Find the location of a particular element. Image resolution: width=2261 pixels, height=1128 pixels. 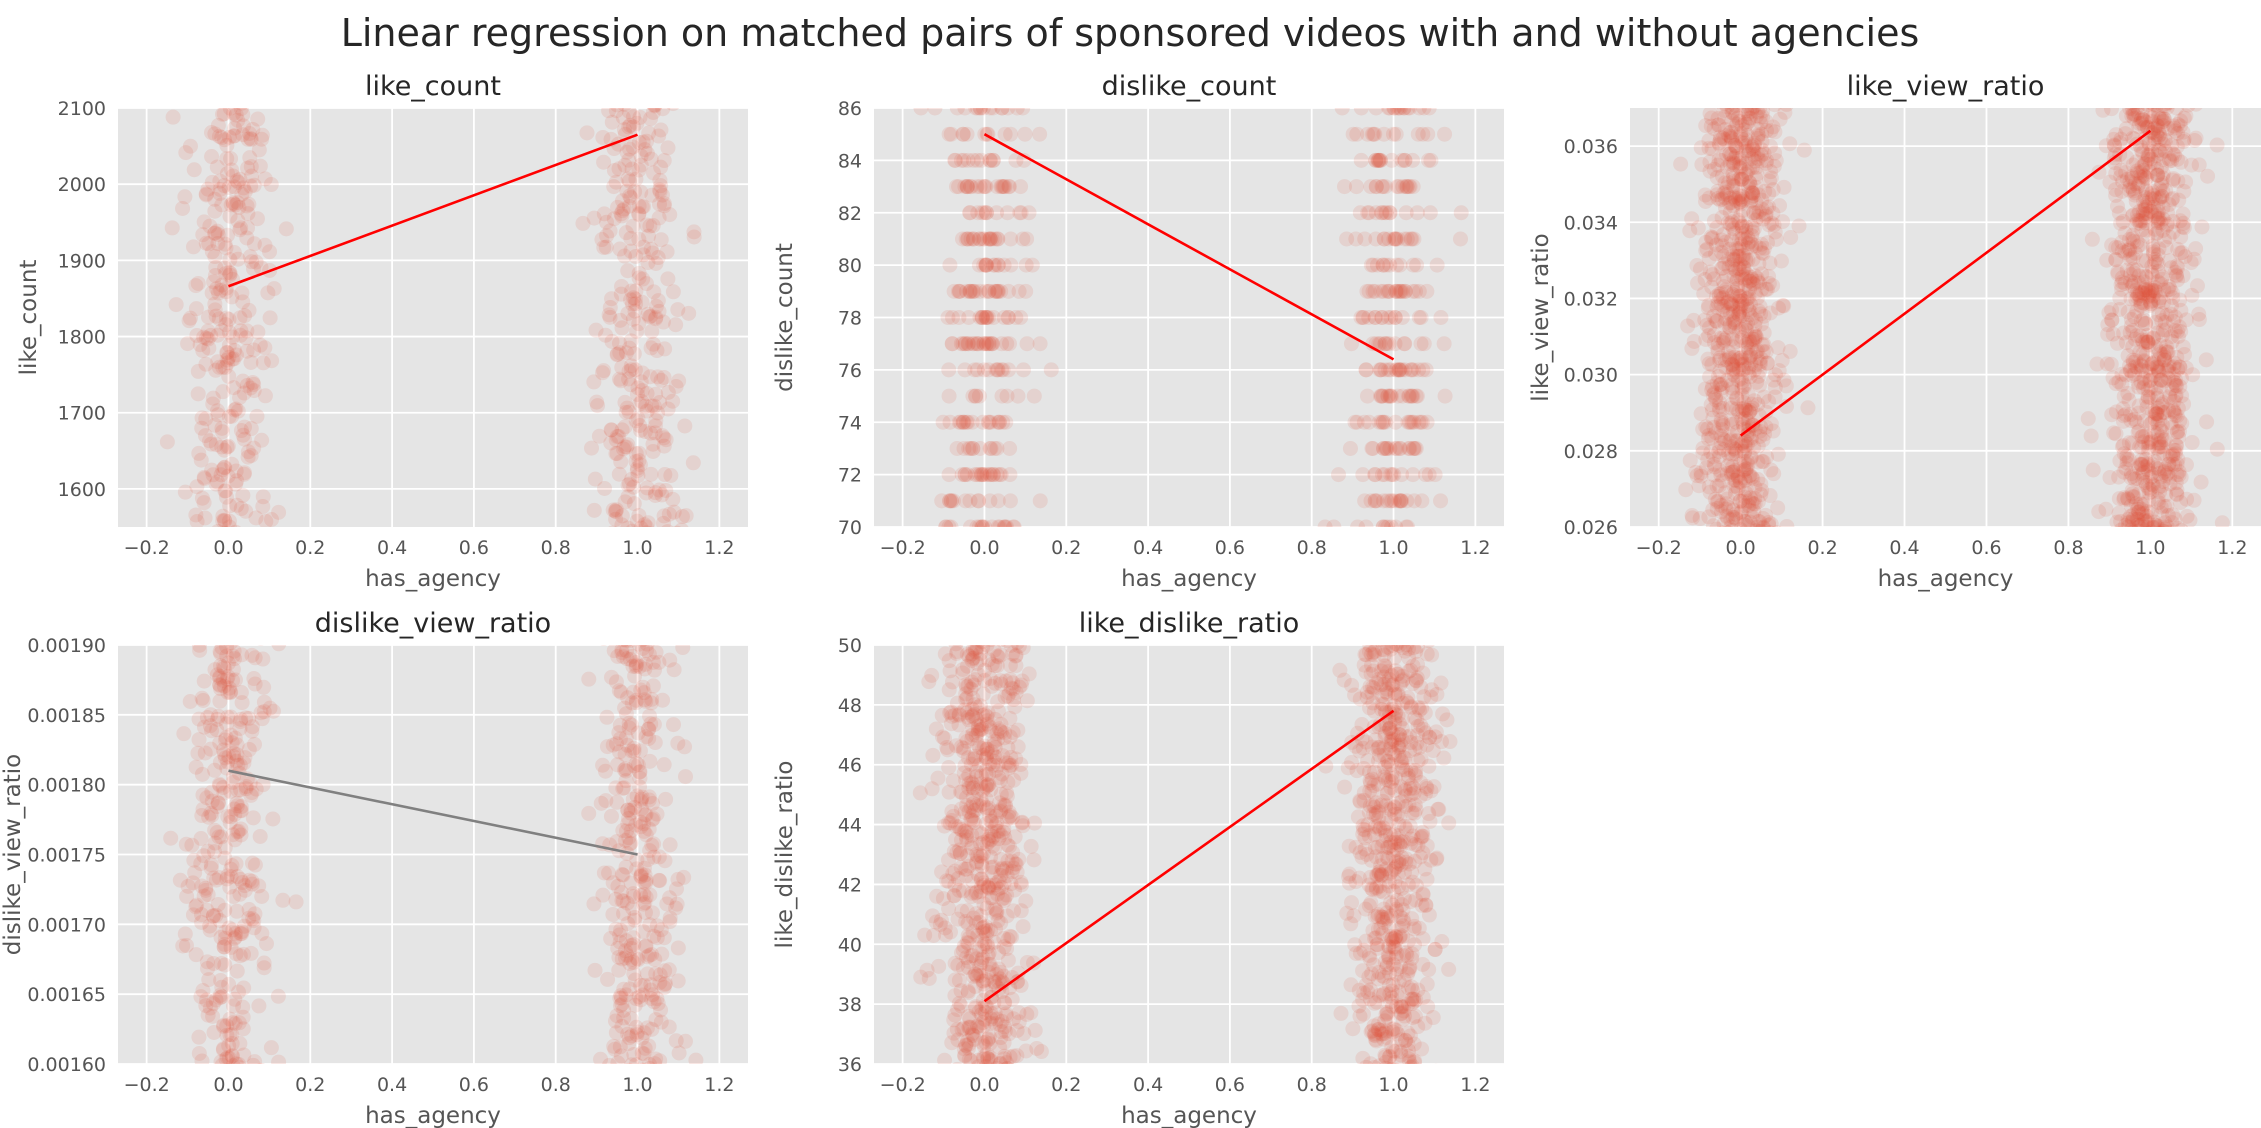

scatter-points is located at coordinates (1185, 855).